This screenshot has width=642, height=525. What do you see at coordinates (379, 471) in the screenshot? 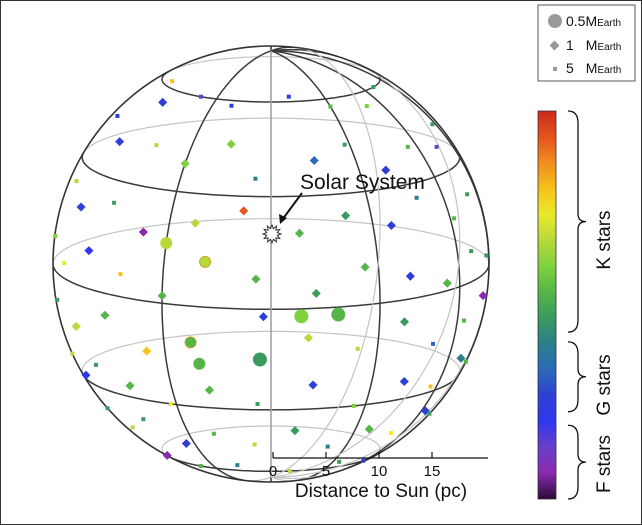
I see `scale-tick-label: 10` at bounding box center [379, 471].